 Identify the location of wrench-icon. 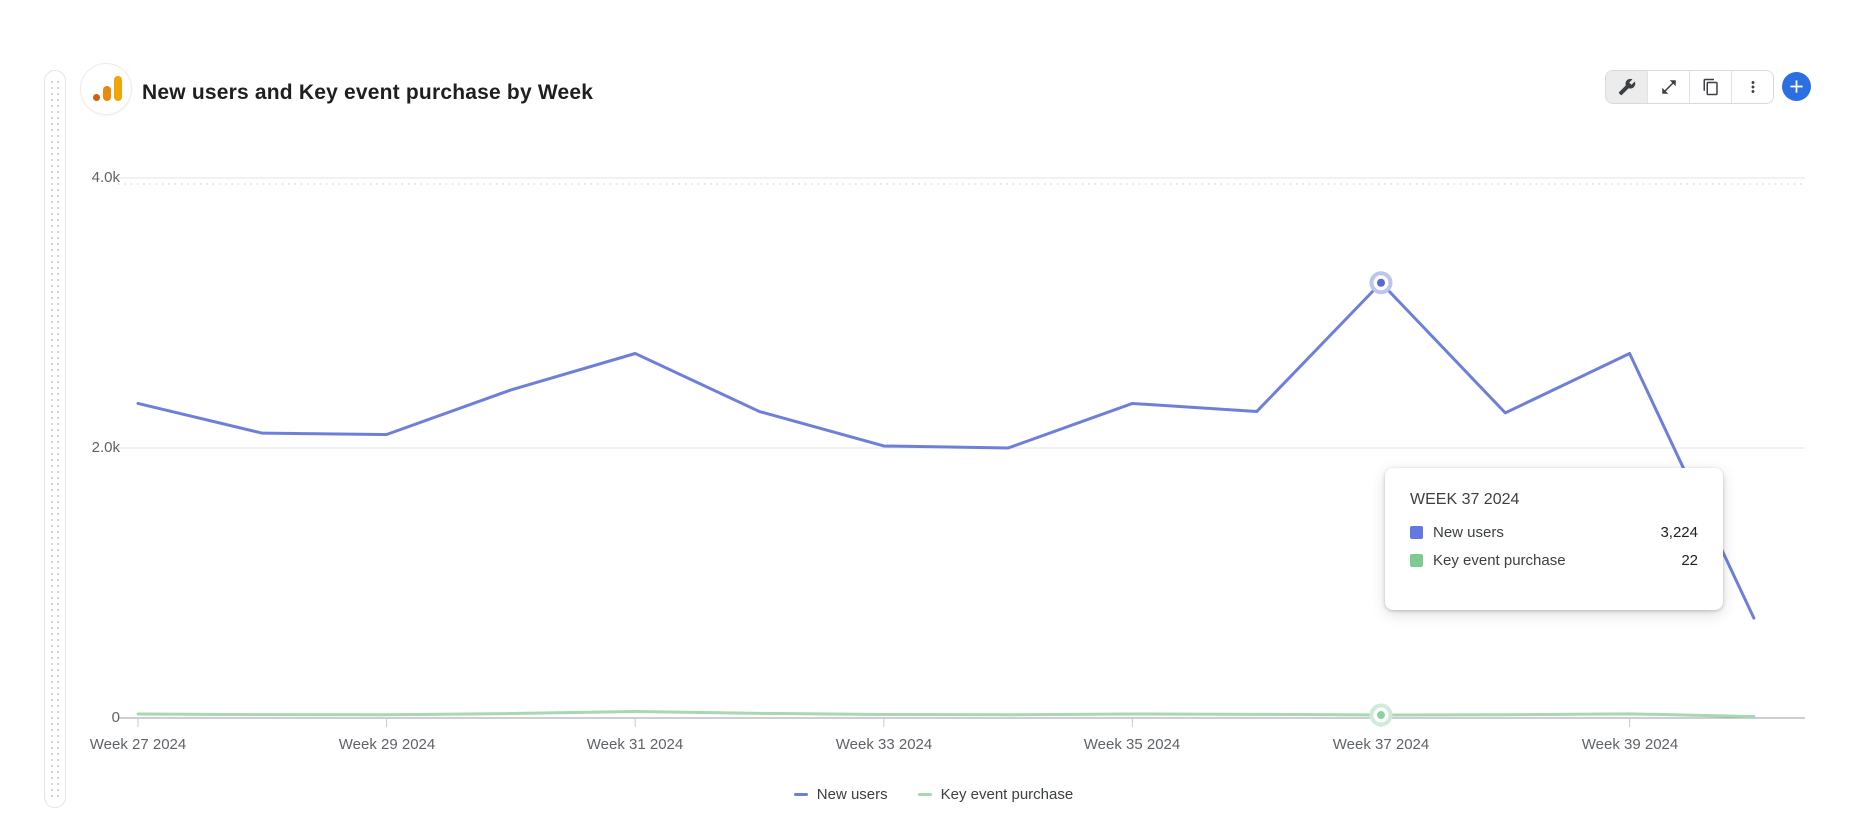
(1627, 87).